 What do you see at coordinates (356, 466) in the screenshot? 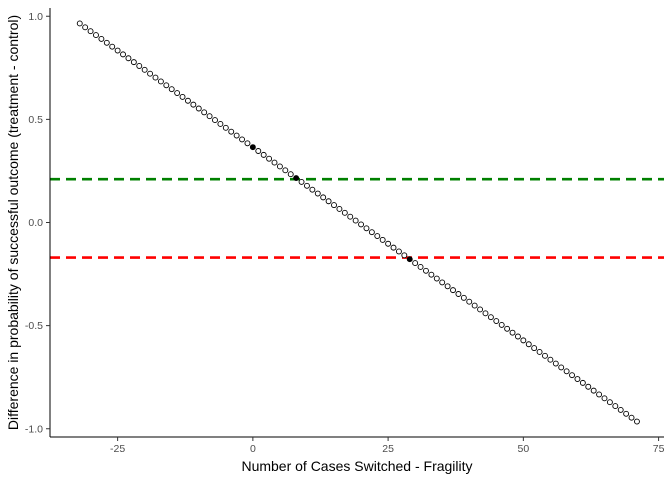
I see `x-axis-title: Number of Cases Switched - Fragility` at bounding box center [356, 466].